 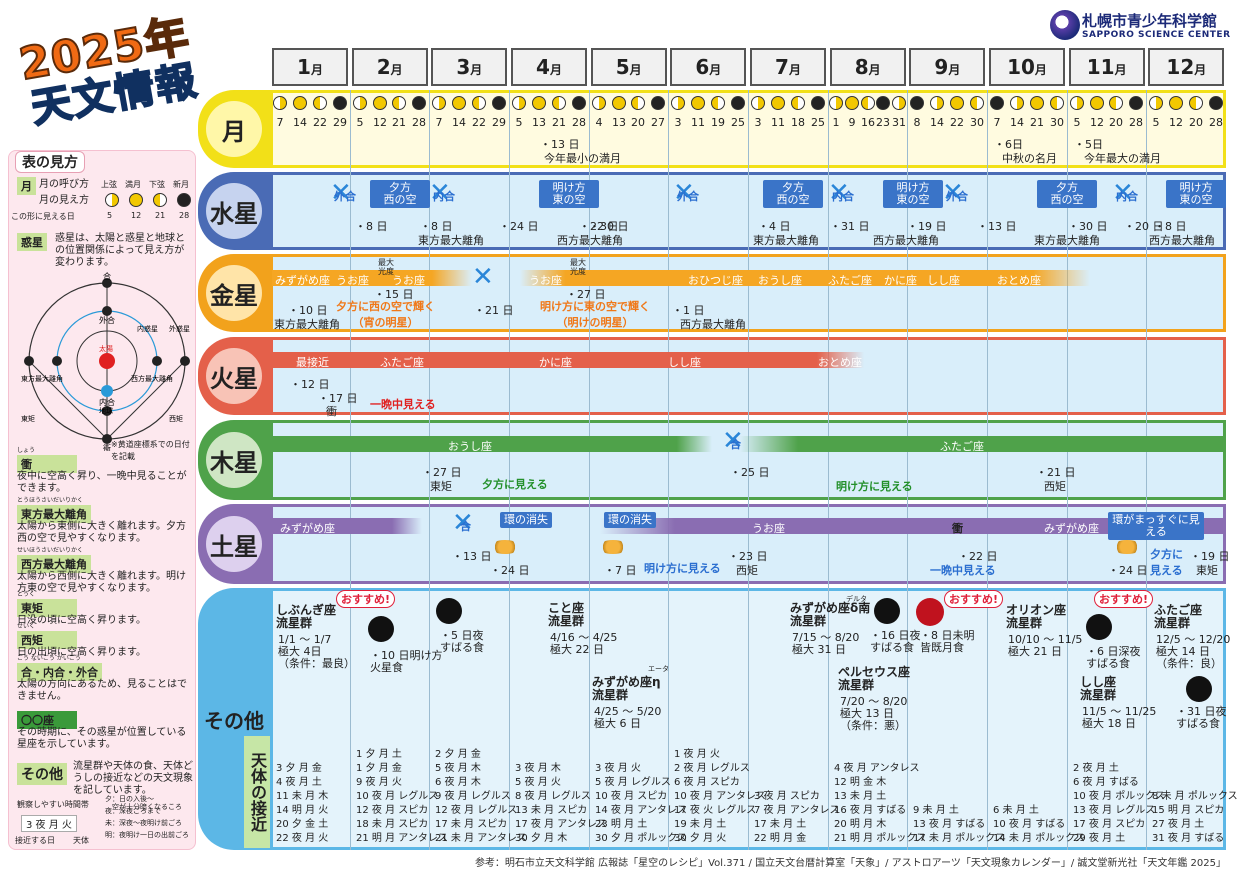 What do you see at coordinates (1016, 810) in the screenshot?
I see `approach-item: 6 未 月 土` at bounding box center [1016, 810].